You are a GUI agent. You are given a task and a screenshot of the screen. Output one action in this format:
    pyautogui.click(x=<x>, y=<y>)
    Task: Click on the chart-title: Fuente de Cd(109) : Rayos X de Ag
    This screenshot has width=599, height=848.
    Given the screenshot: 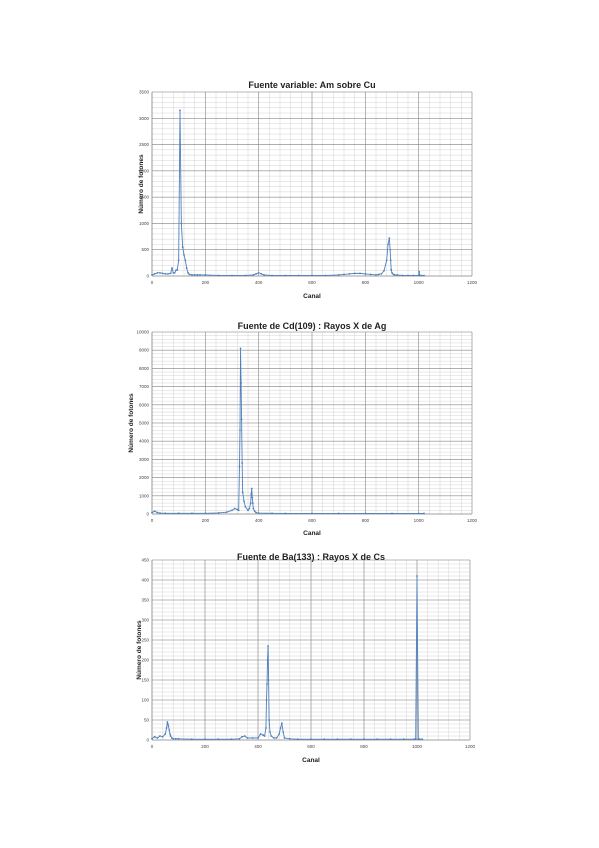 What is the action you would take?
    pyautogui.click(x=312, y=326)
    